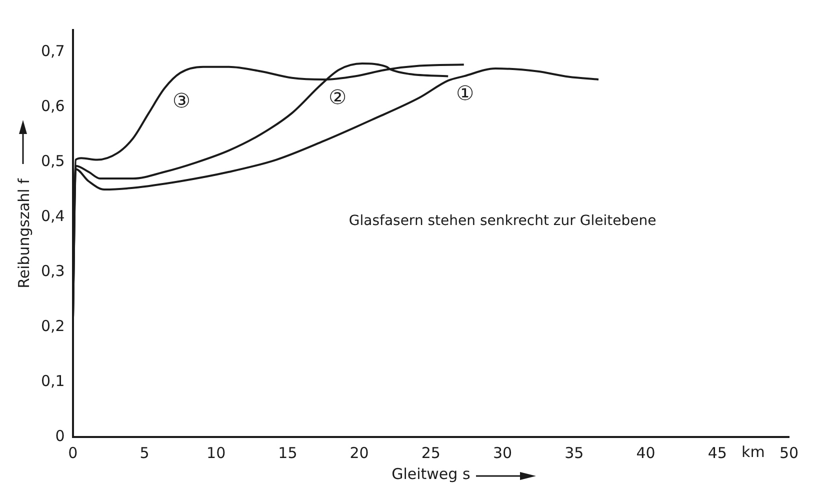 The width and height of the screenshot is (813, 496). I want to click on x-tick-label: 10, so click(216, 453).